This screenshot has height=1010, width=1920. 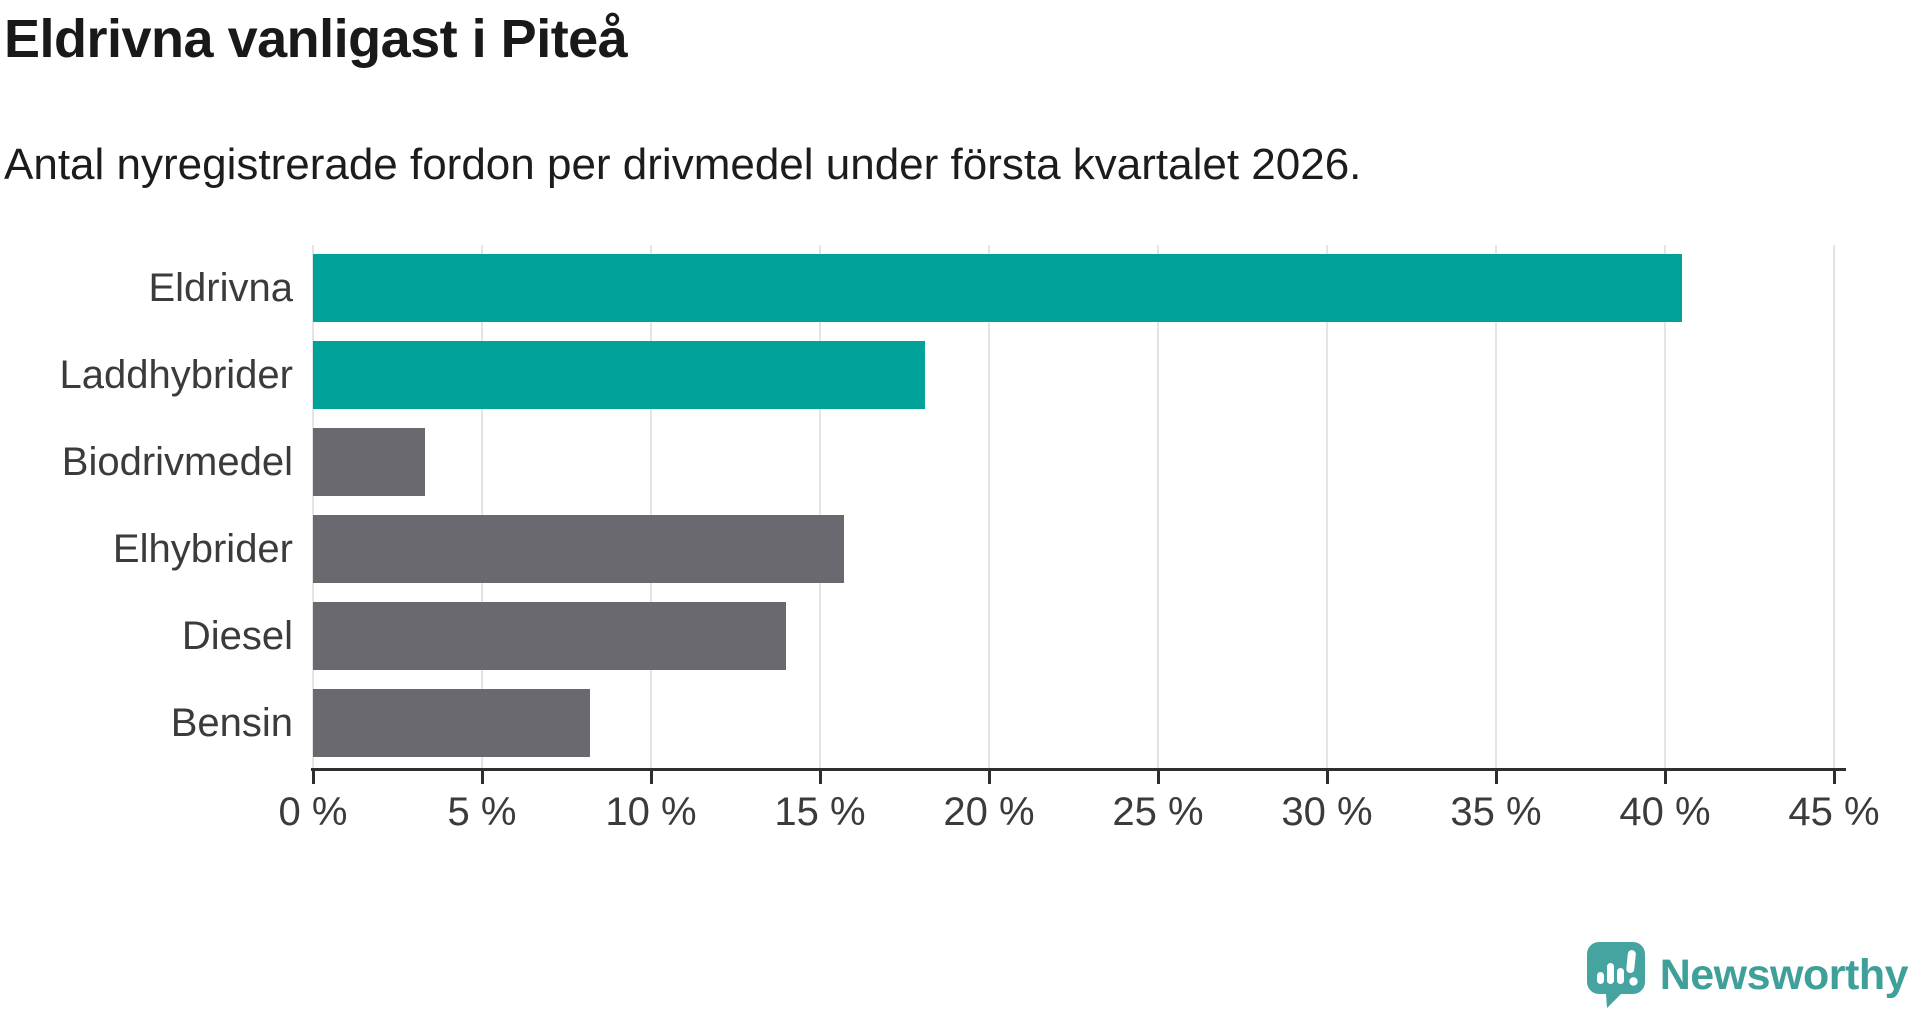 I want to click on x-axis-tick-label: 45 %, so click(x=1834, y=812).